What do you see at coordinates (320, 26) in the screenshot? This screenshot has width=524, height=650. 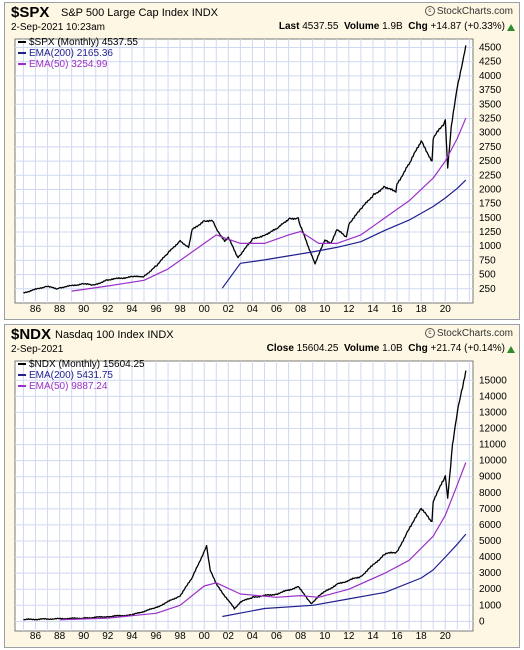 I see `spx-quote-value: 4537.55` at bounding box center [320, 26].